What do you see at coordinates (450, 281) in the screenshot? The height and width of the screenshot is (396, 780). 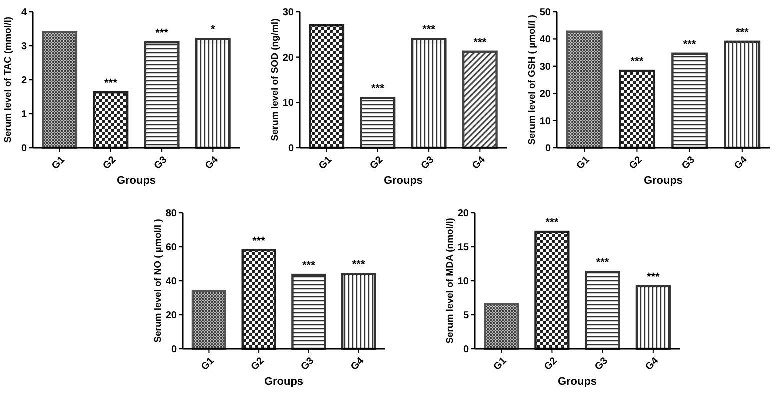 I see `y-axis-title: Serum level of MDA (nmol/l)` at bounding box center [450, 281].